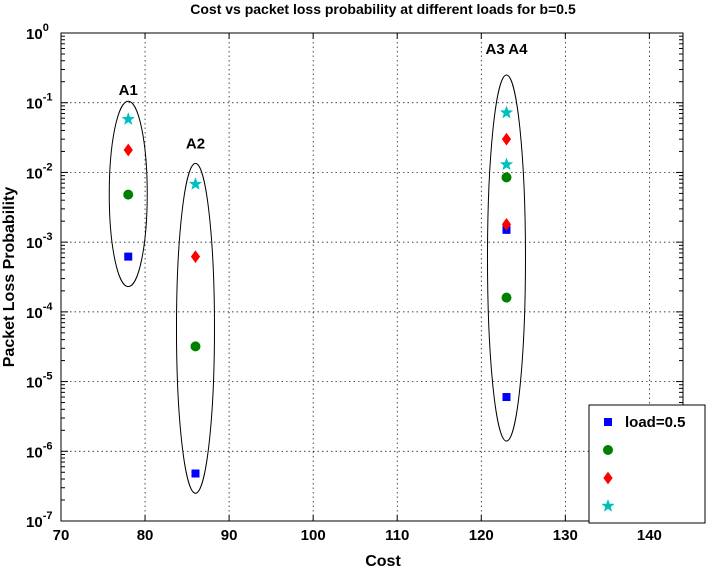 This screenshot has width=710, height=571. Describe the element at coordinates (649, 535) in the screenshot. I see `x-tick-label: 140` at that location.